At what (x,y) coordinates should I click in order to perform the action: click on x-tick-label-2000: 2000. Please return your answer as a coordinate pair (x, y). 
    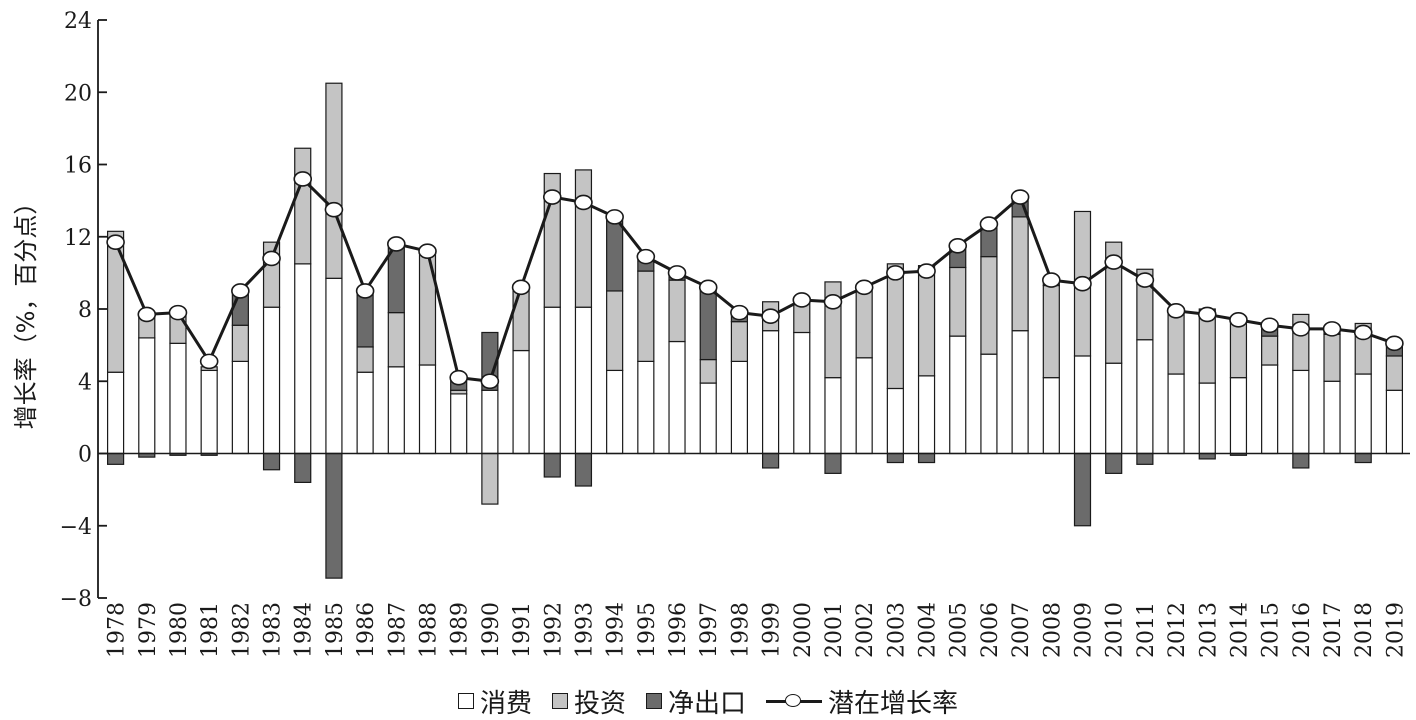
    Looking at the image, I should click on (803, 630).